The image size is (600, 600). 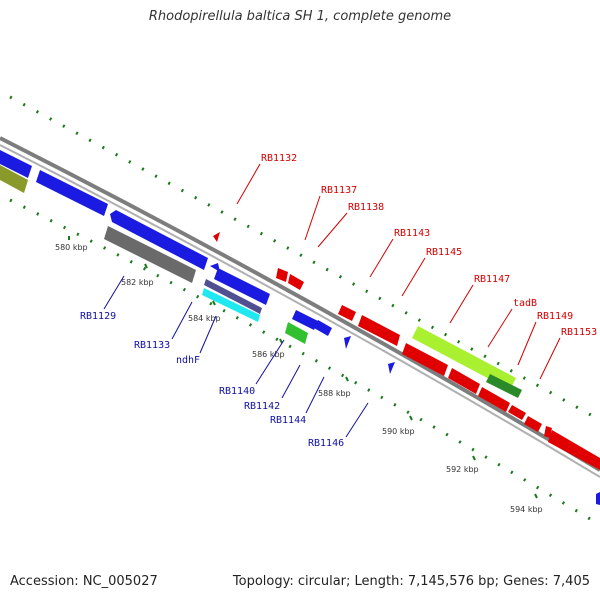 What do you see at coordinates (326, 443) in the screenshot?
I see `gene-label-RB1146: RB1146` at bounding box center [326, 443].